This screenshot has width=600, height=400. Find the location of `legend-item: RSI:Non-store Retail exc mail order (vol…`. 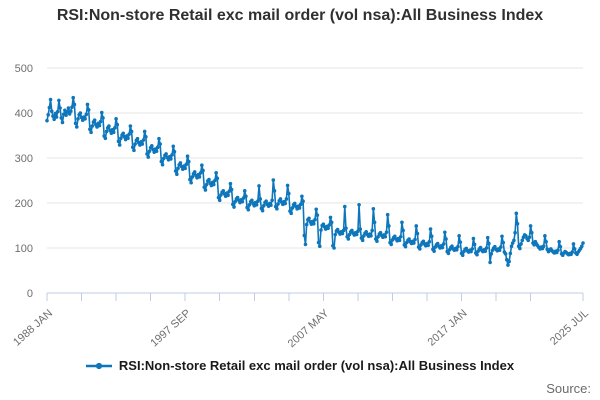

legend-item: RSI:Non-store Retail exc mail order (vol… is located at coordinates (300, 365).